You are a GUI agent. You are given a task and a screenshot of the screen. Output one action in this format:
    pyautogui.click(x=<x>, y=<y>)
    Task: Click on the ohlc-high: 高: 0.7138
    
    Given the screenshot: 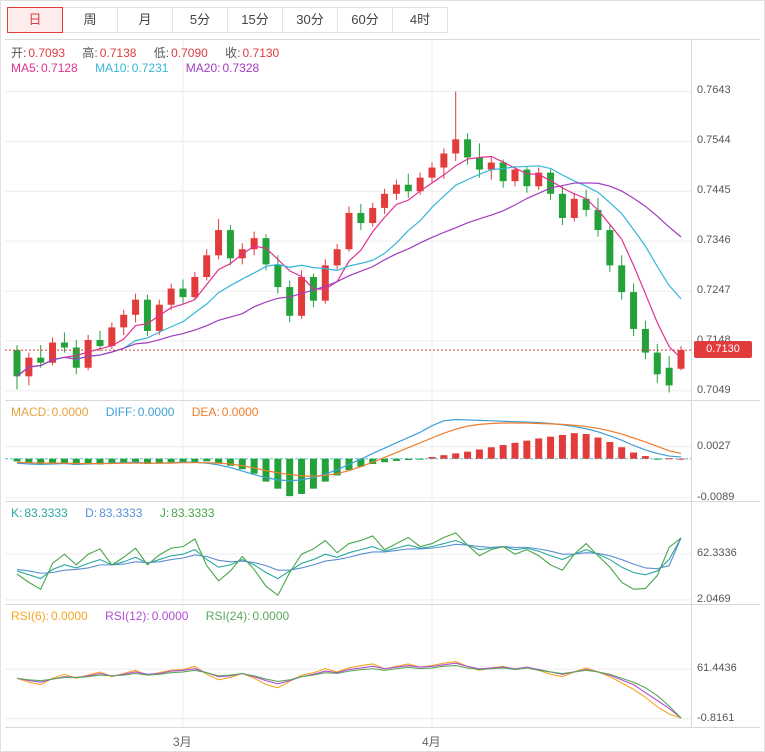 What is the action you would take?
    pyautogui.click(x=109, y=53)
    